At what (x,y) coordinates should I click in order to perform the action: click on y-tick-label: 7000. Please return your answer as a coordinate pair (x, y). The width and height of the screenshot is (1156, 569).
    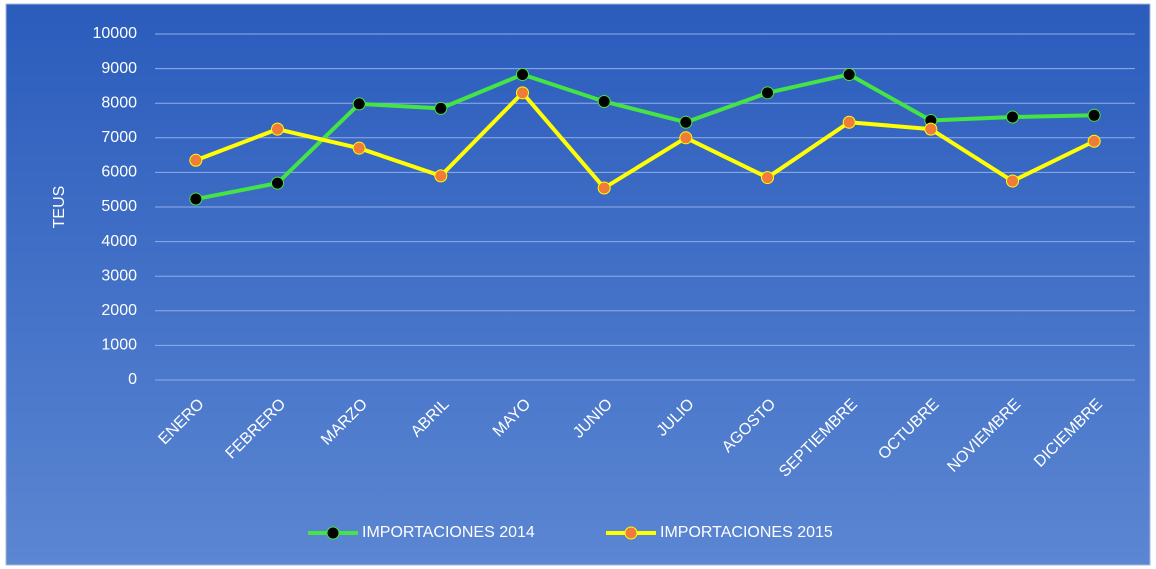
    Looking at the image, I should click on (119, 137).